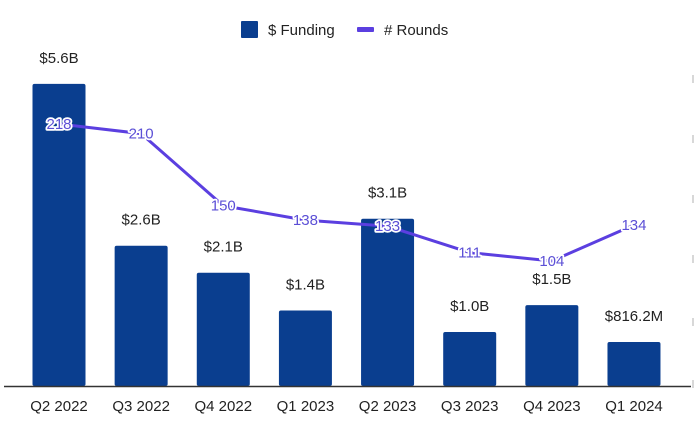  What do you see at coordinates (141, 406) in the screenshot?
I see `x-tick-label: Q3 2022` at bounding box center [141, 406].